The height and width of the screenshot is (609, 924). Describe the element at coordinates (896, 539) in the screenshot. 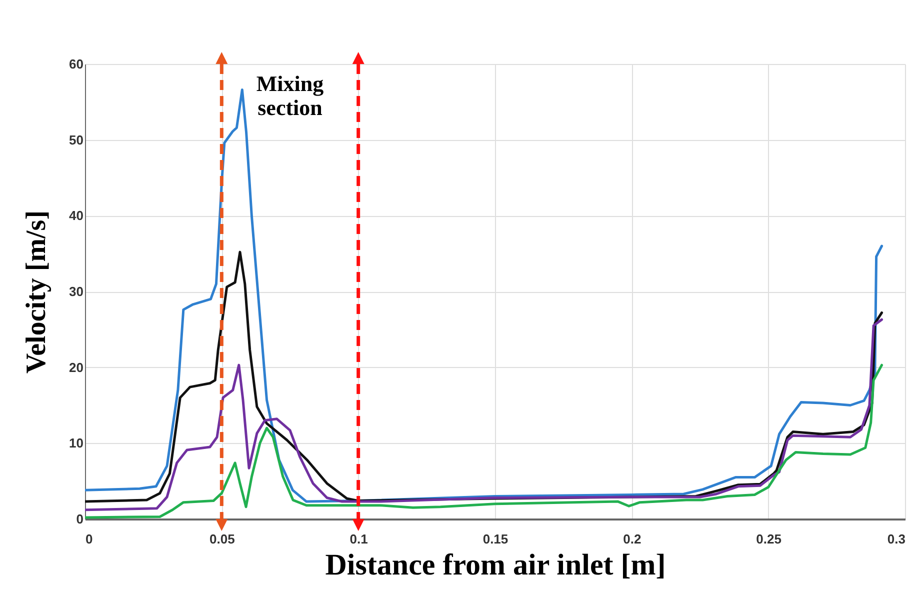

I see `x-tick-label: 0.3` at that location.